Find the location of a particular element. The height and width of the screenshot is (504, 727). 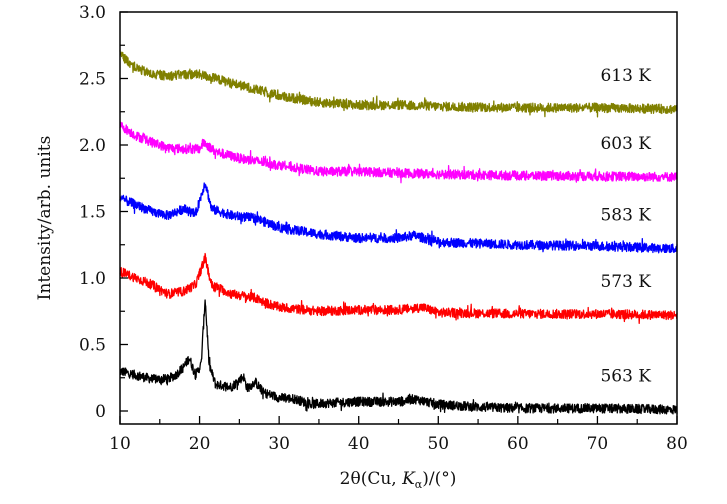

y-tick-label: 2.5 is located at coordinates (92, 80).